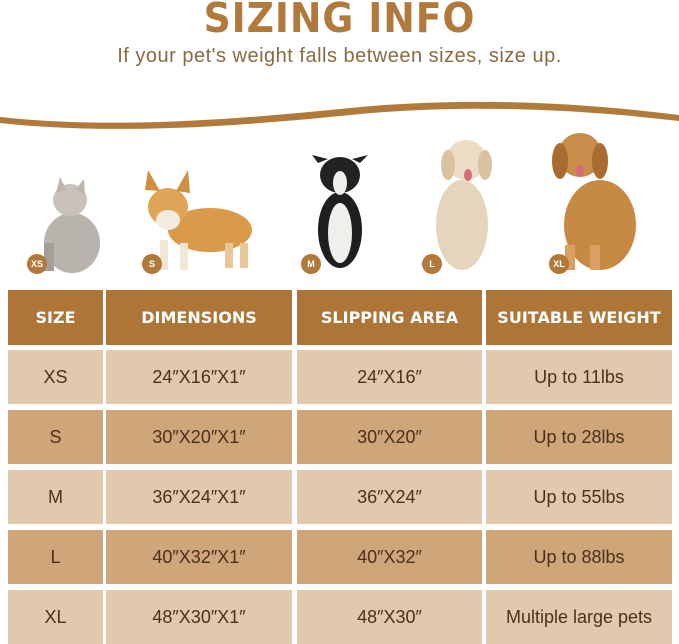  What do you see at coordinates (37, 264) in the screenshot?
I see `size-badge-xs: XS` at bounding box center [37, 264].